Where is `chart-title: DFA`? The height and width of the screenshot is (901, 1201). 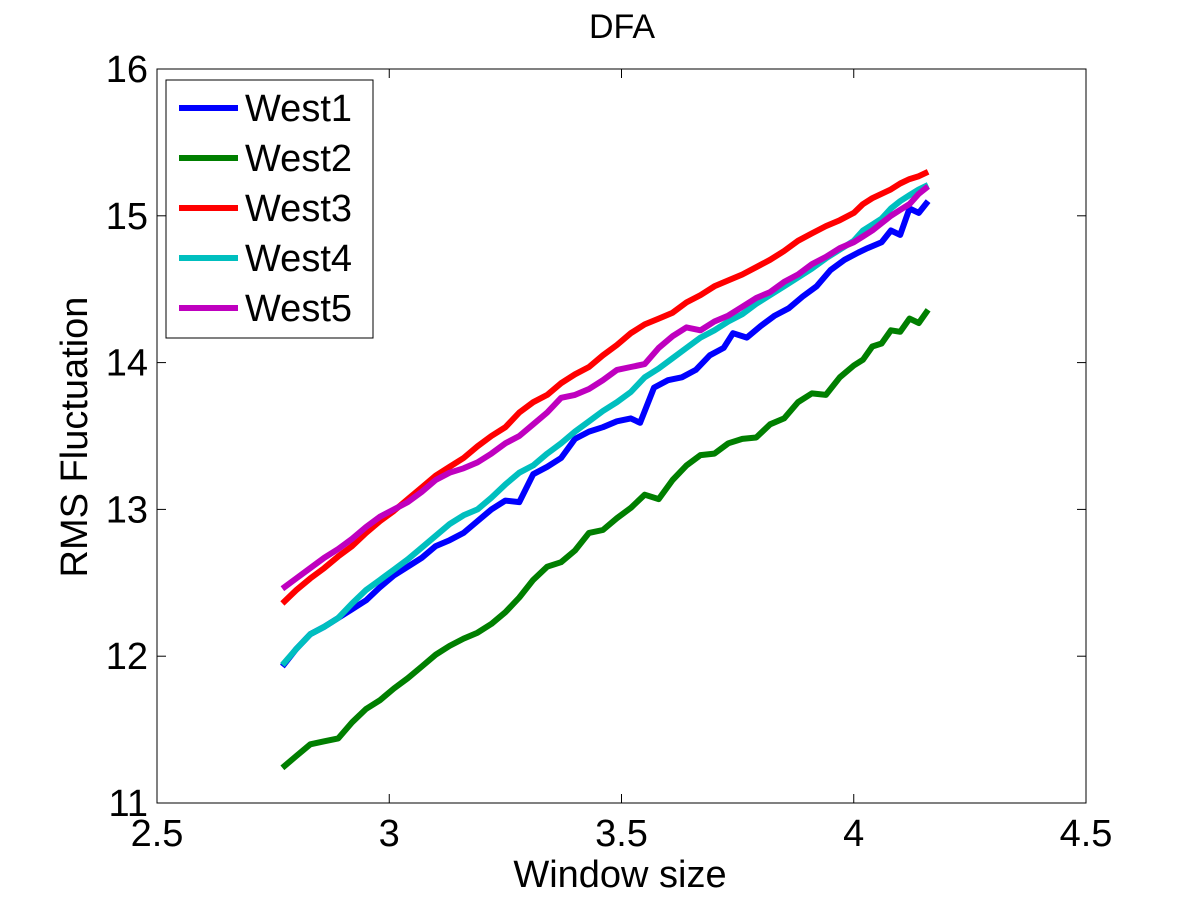
chart-title: DFA is located at coordinates (622, 27).